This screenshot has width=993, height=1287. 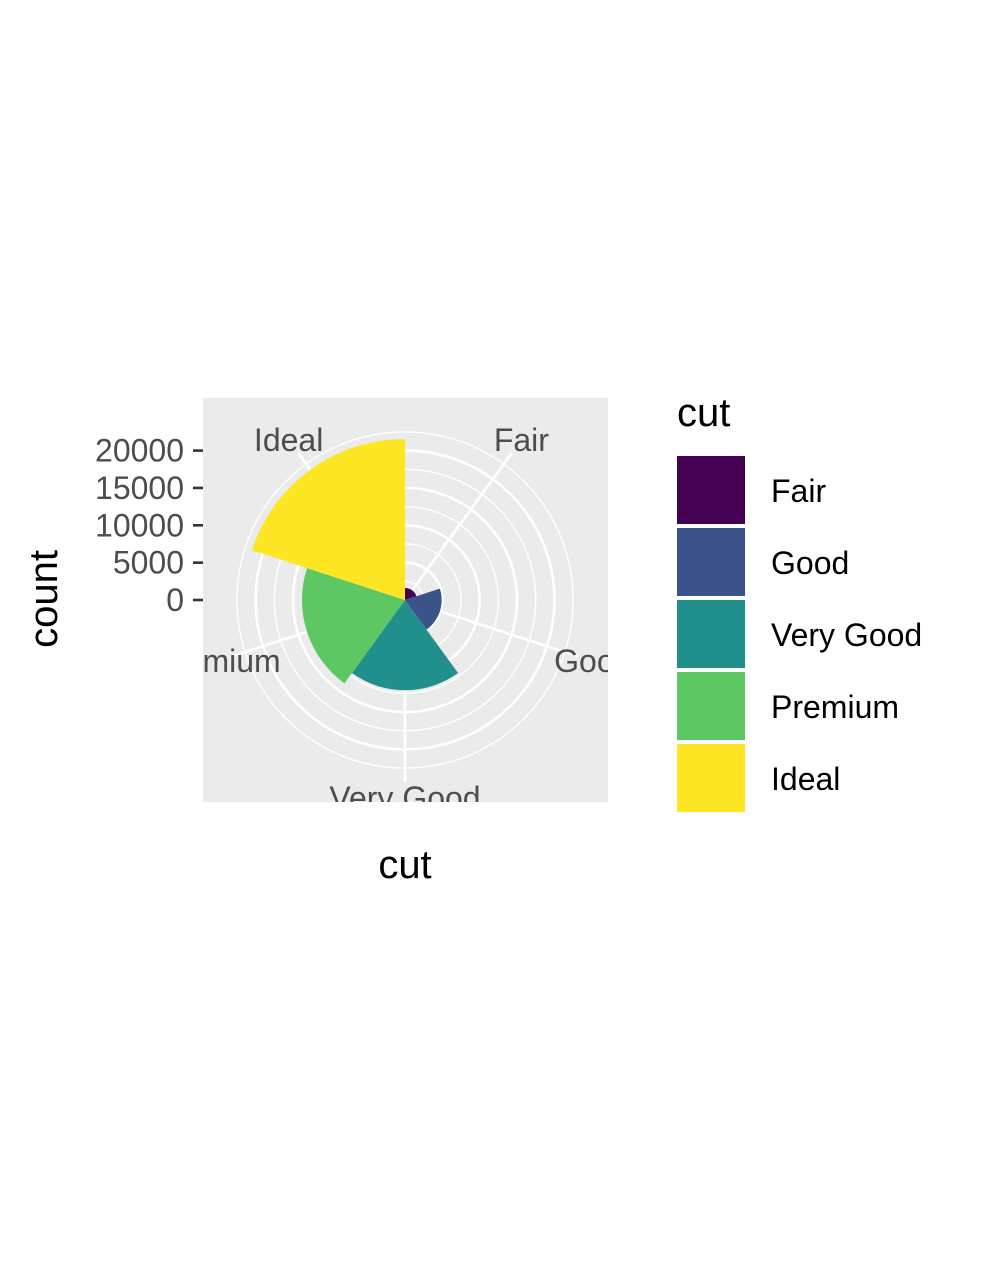 I want to click on legend-key-ideal, so click(x=711, y=778).